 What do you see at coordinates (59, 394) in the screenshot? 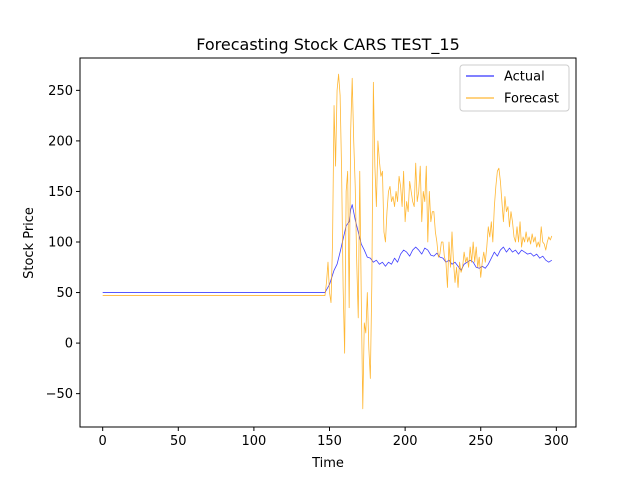
I see `y-tick-label: −50` at bounding box center [59, 394].